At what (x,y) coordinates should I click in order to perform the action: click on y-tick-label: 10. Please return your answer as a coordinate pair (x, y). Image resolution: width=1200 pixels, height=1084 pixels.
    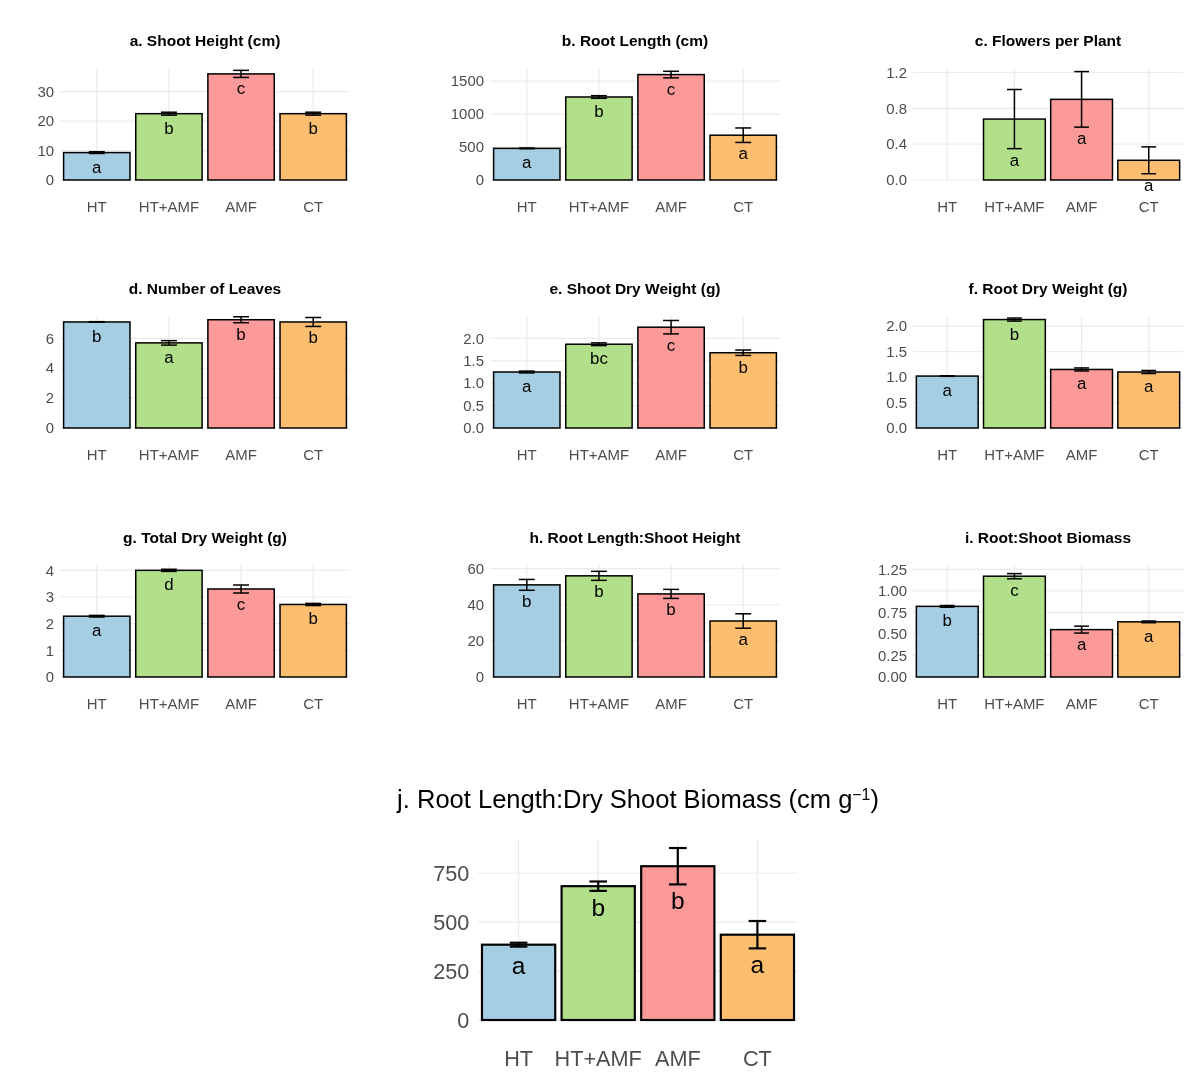
    Looking at the image, I should click on (45, 150).